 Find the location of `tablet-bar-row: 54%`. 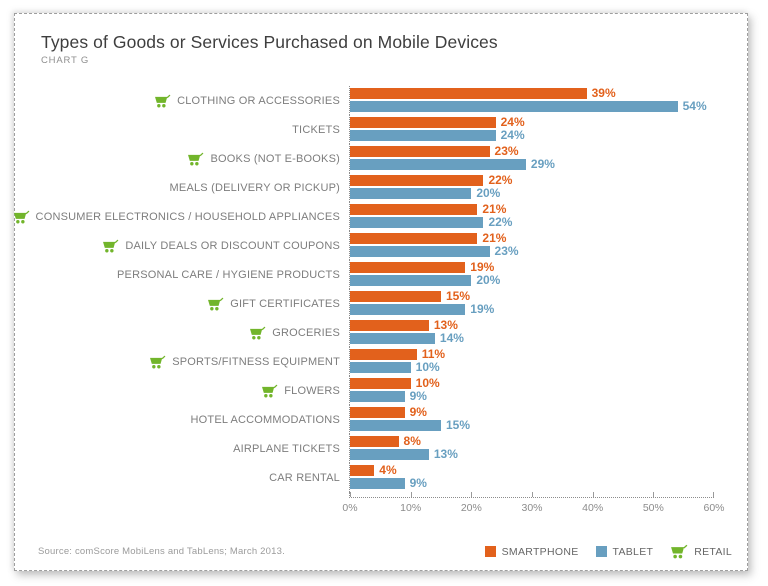

tablet-bar-row: 54% is located at coordinates (532, 106).